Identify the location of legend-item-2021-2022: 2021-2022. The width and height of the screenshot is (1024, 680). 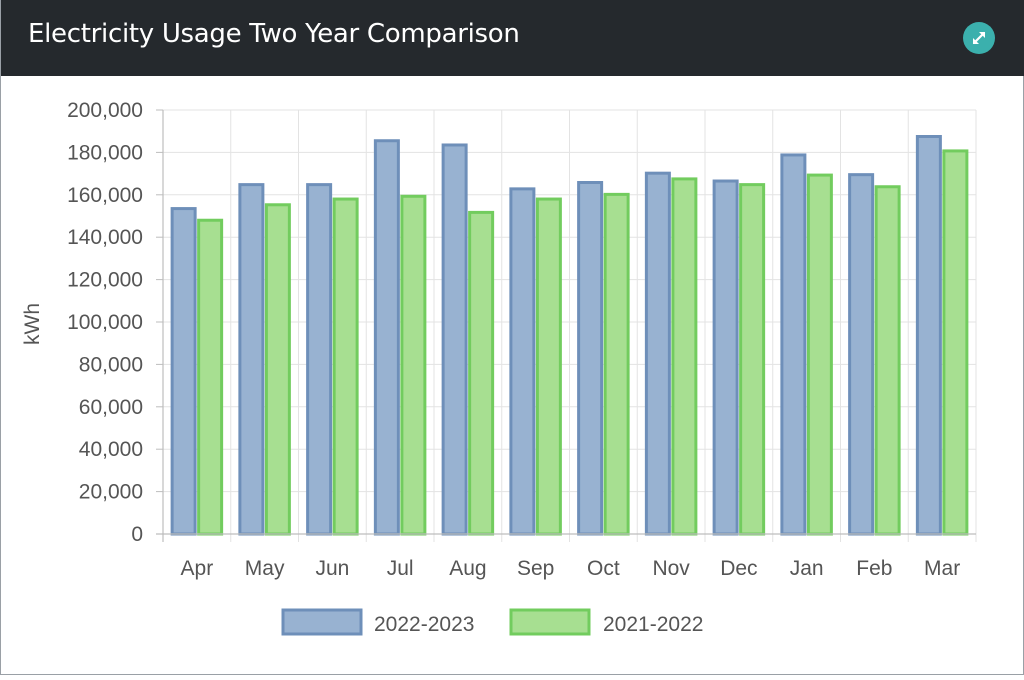
(606, 622).